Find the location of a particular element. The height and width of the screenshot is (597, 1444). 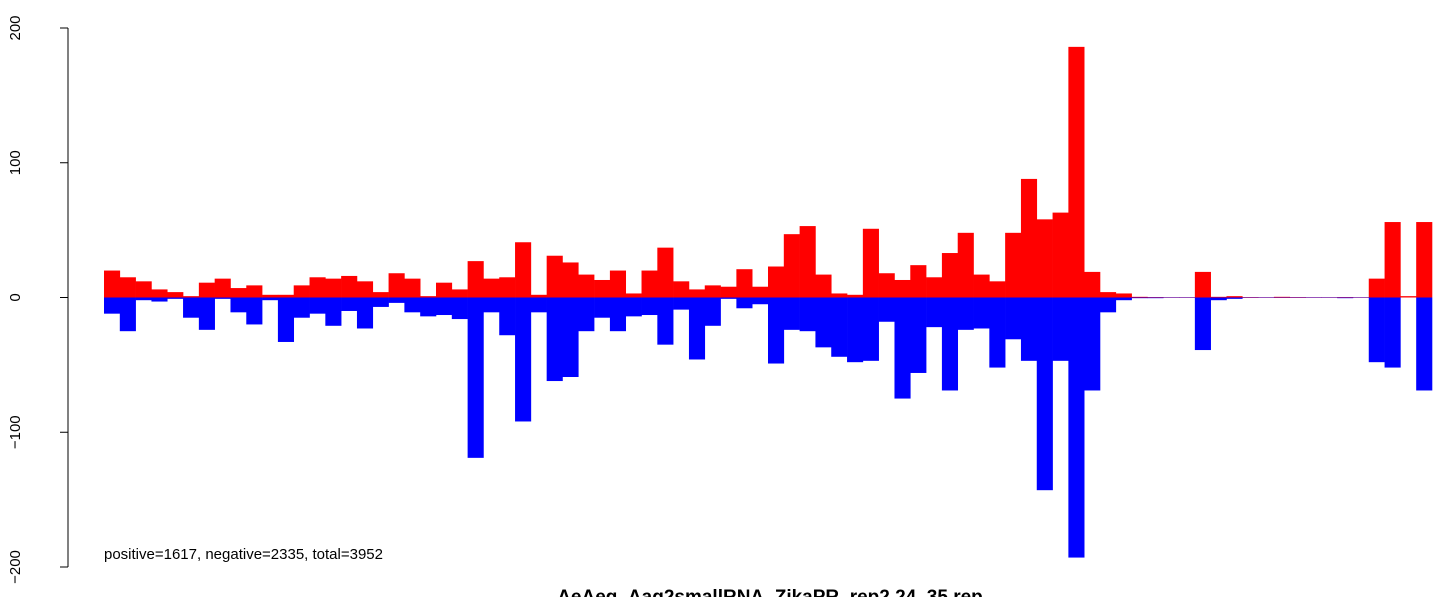

y-tick-label: 100 is located at coordinates (15, 162).